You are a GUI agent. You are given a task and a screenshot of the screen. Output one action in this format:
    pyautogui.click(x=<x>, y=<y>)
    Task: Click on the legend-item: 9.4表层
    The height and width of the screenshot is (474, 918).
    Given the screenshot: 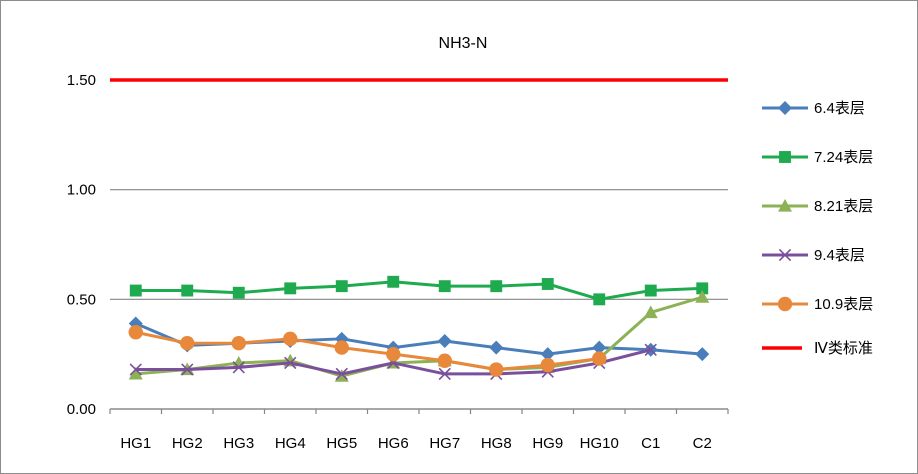 What is the action you would take?
    pyautogui.click(x=813, y=255)
    